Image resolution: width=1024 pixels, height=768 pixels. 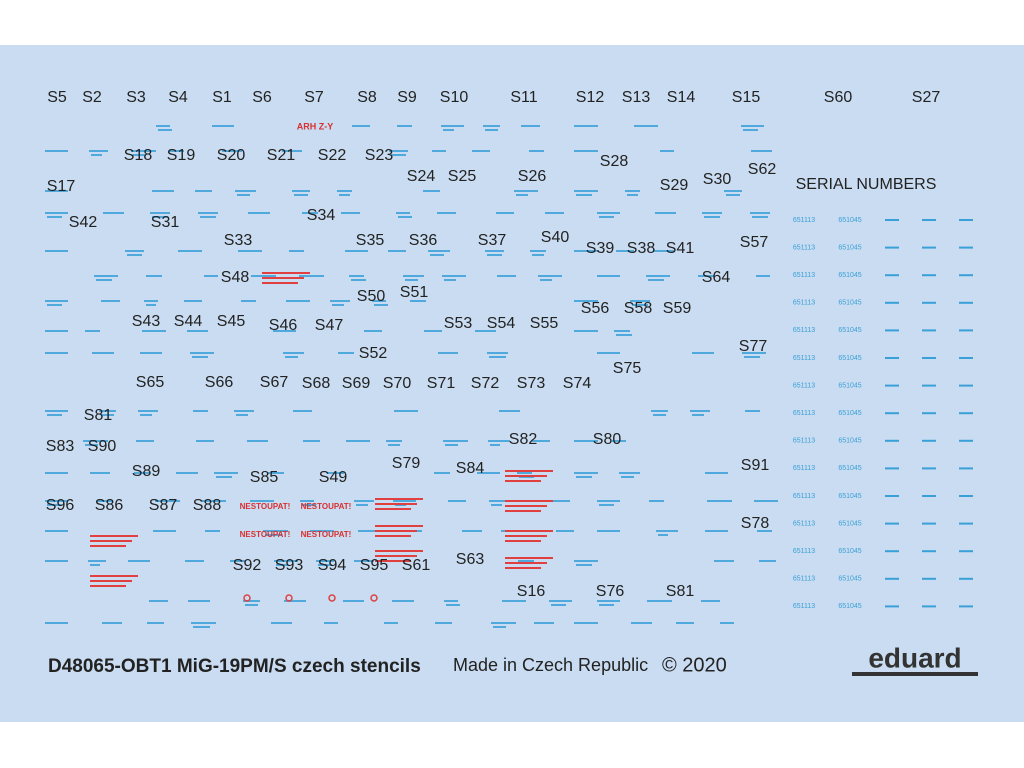 What do you see at coordinates (379, 155) in the screenshot?
I see `decal-label: S23` at bounding box center [379, 155].